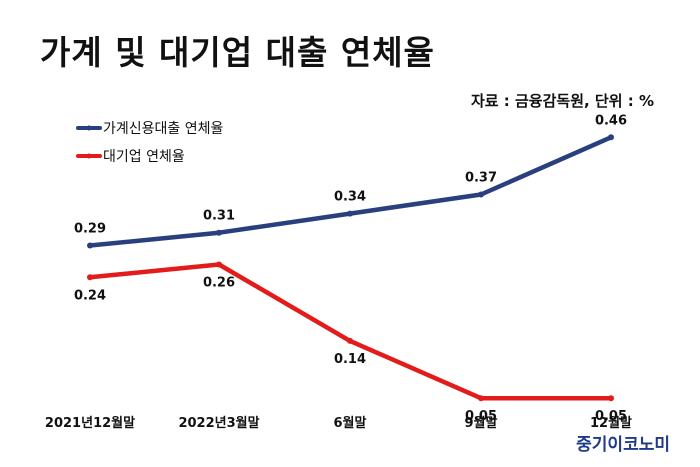  Describe the element at coordinates (350, 359) in the screenshot. I see `data-label-1-2: 0.14` at that location.